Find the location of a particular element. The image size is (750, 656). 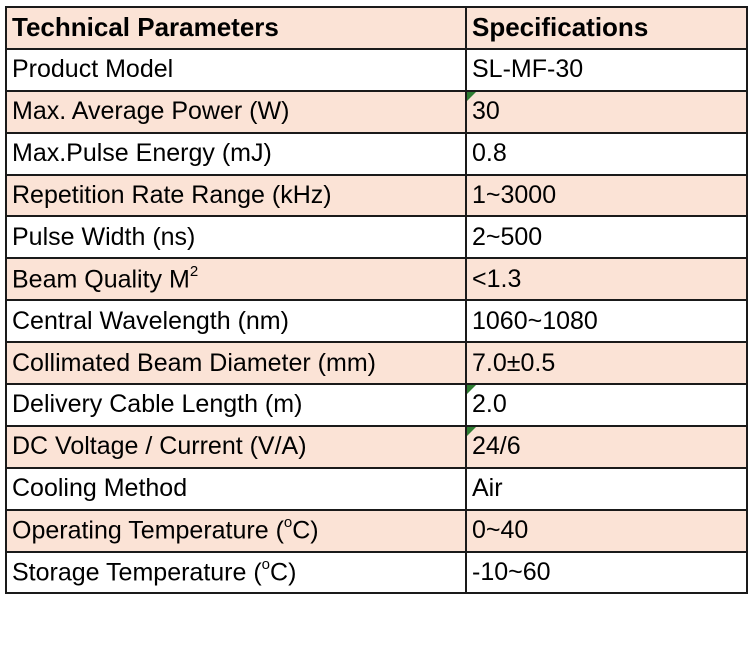

specification-value: 0~40 is located at coordinates (500, 530).